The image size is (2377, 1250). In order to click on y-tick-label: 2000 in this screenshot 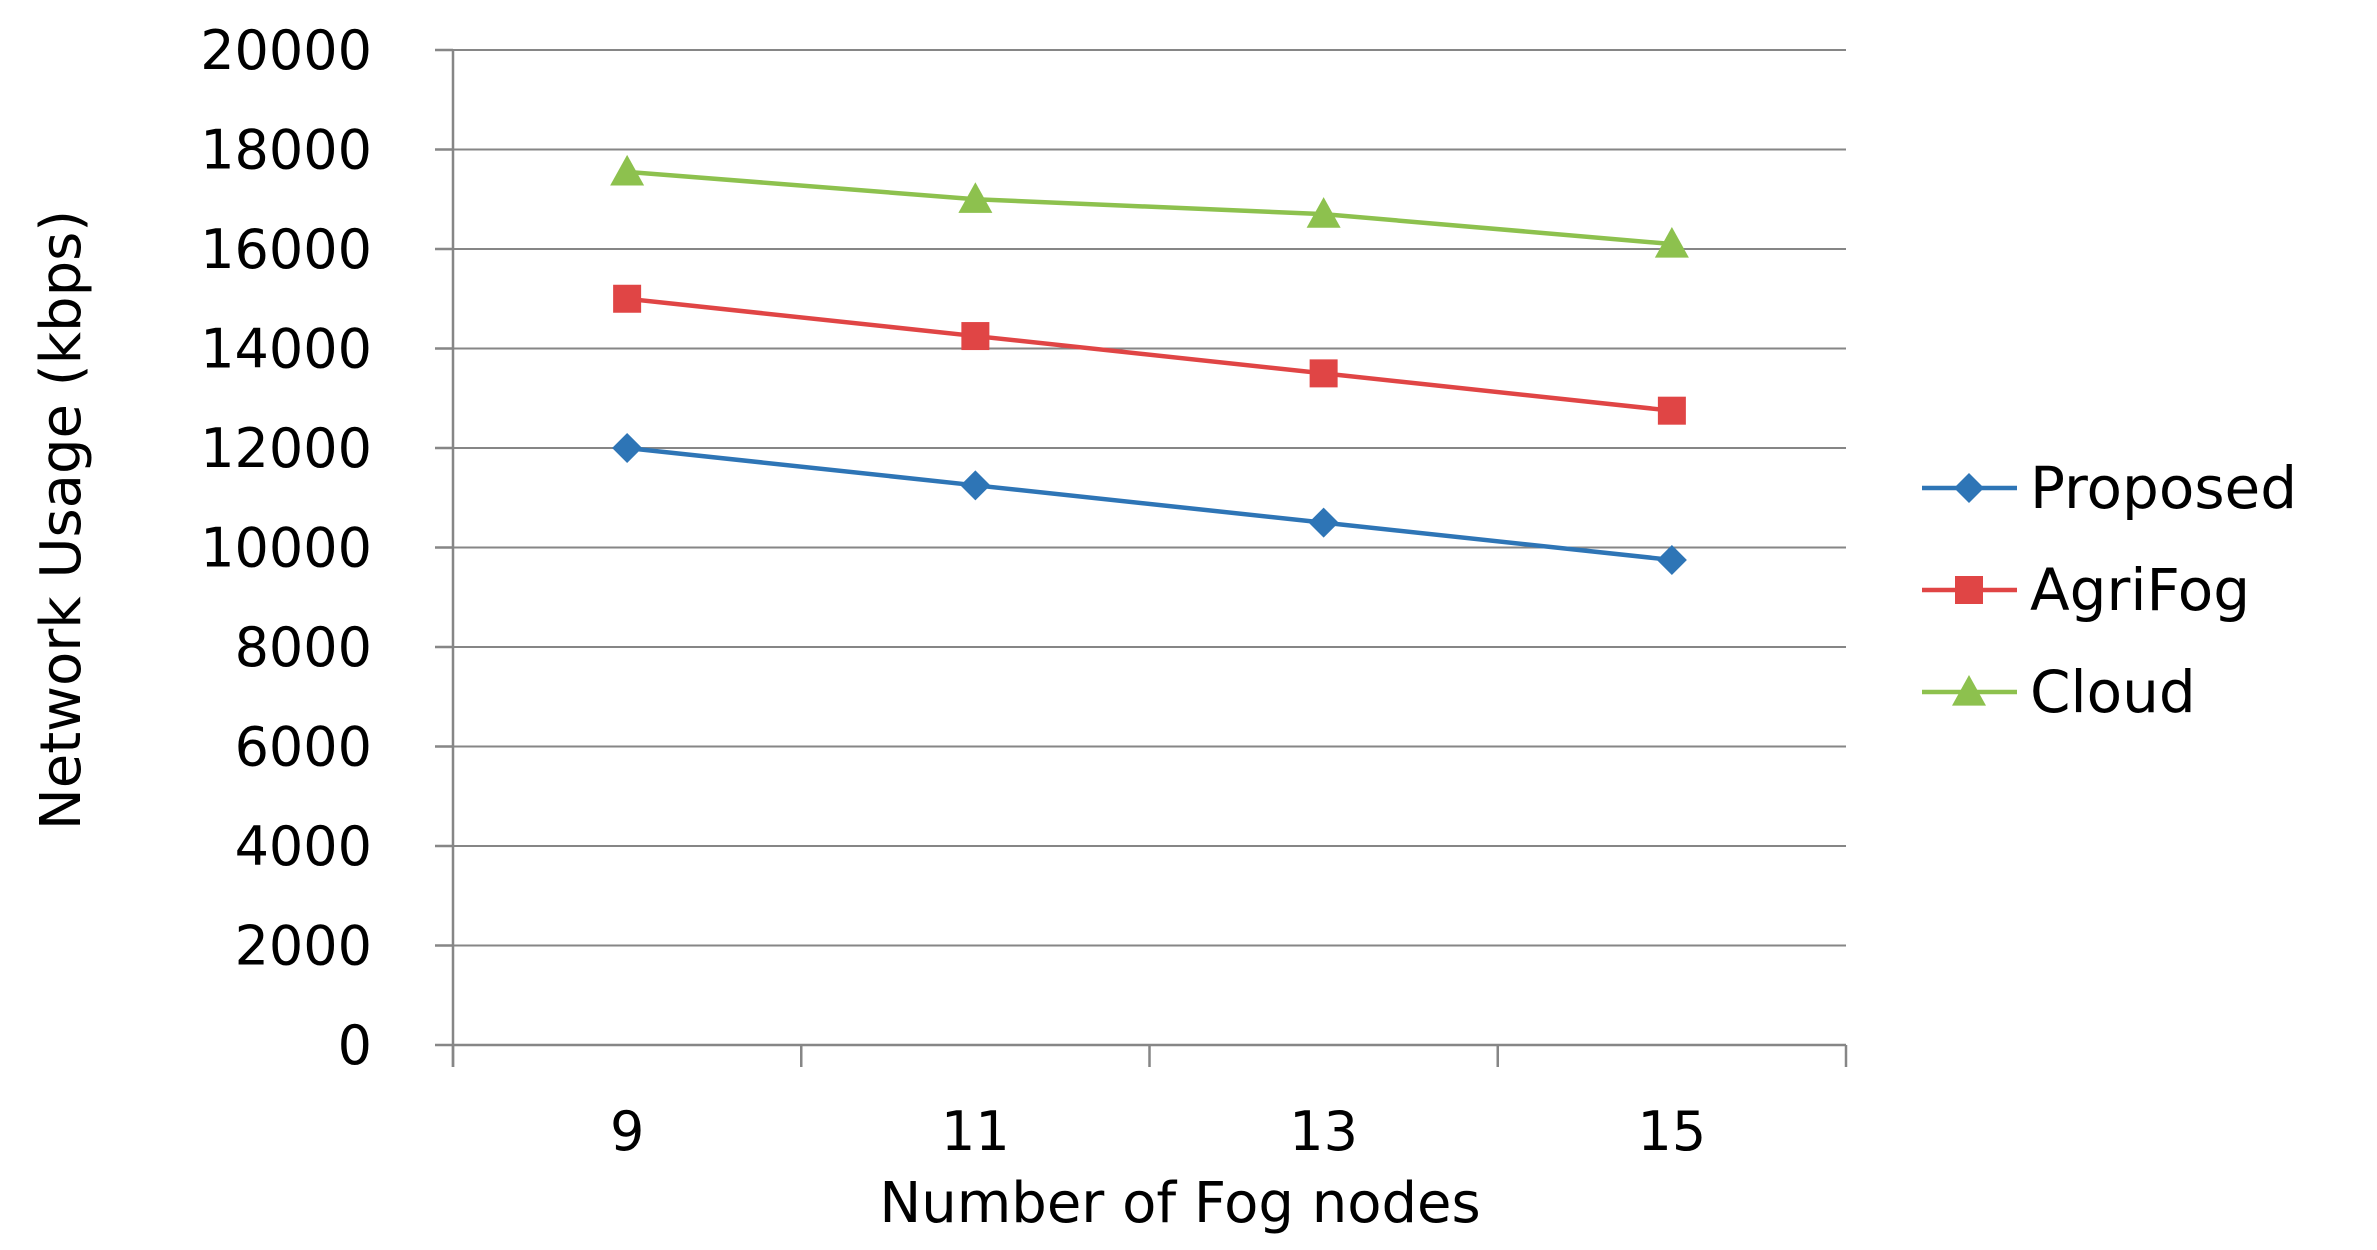, I will do `click(303, 946)`.